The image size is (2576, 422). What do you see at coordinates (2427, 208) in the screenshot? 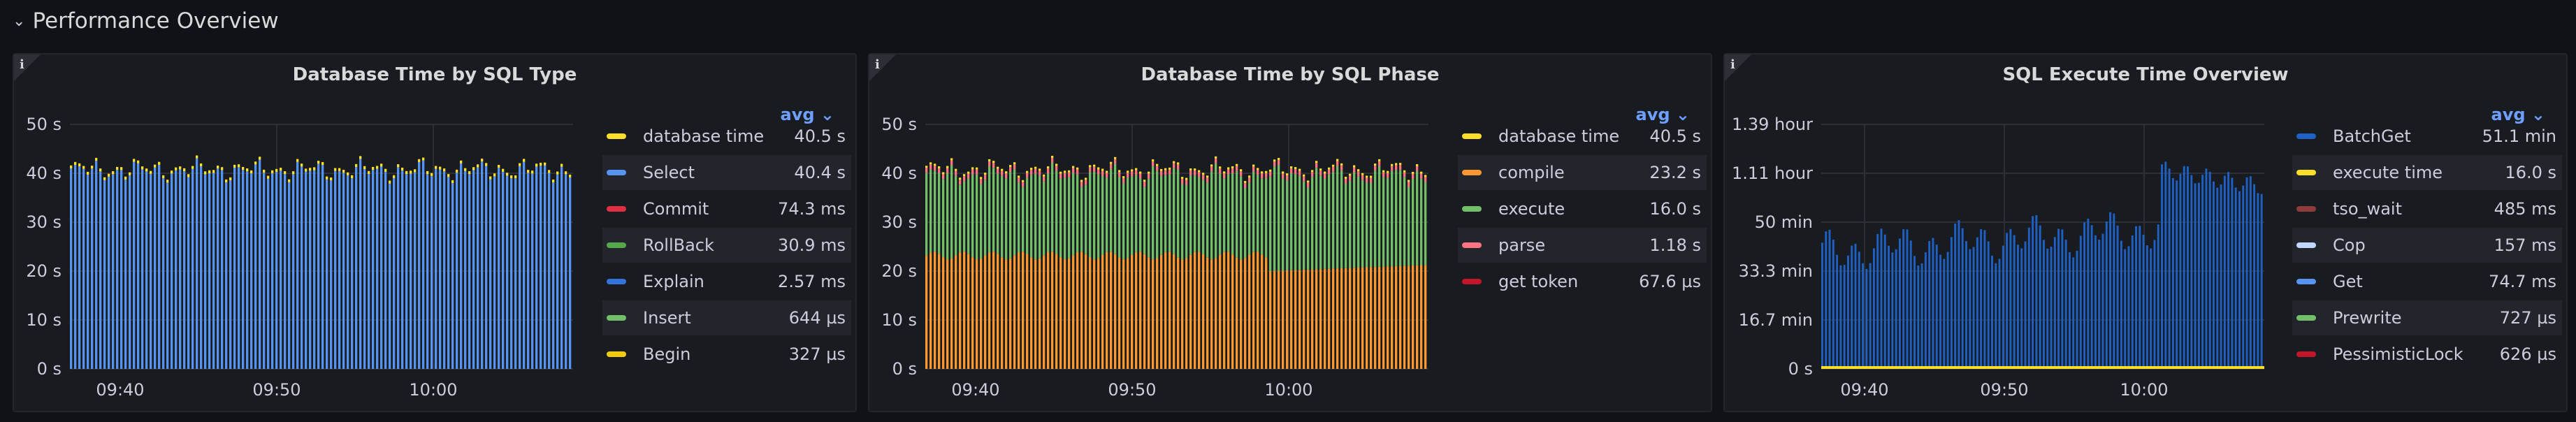
I see `legend-item: tso_wait 485 ms` at bounding box center [2427, 208].